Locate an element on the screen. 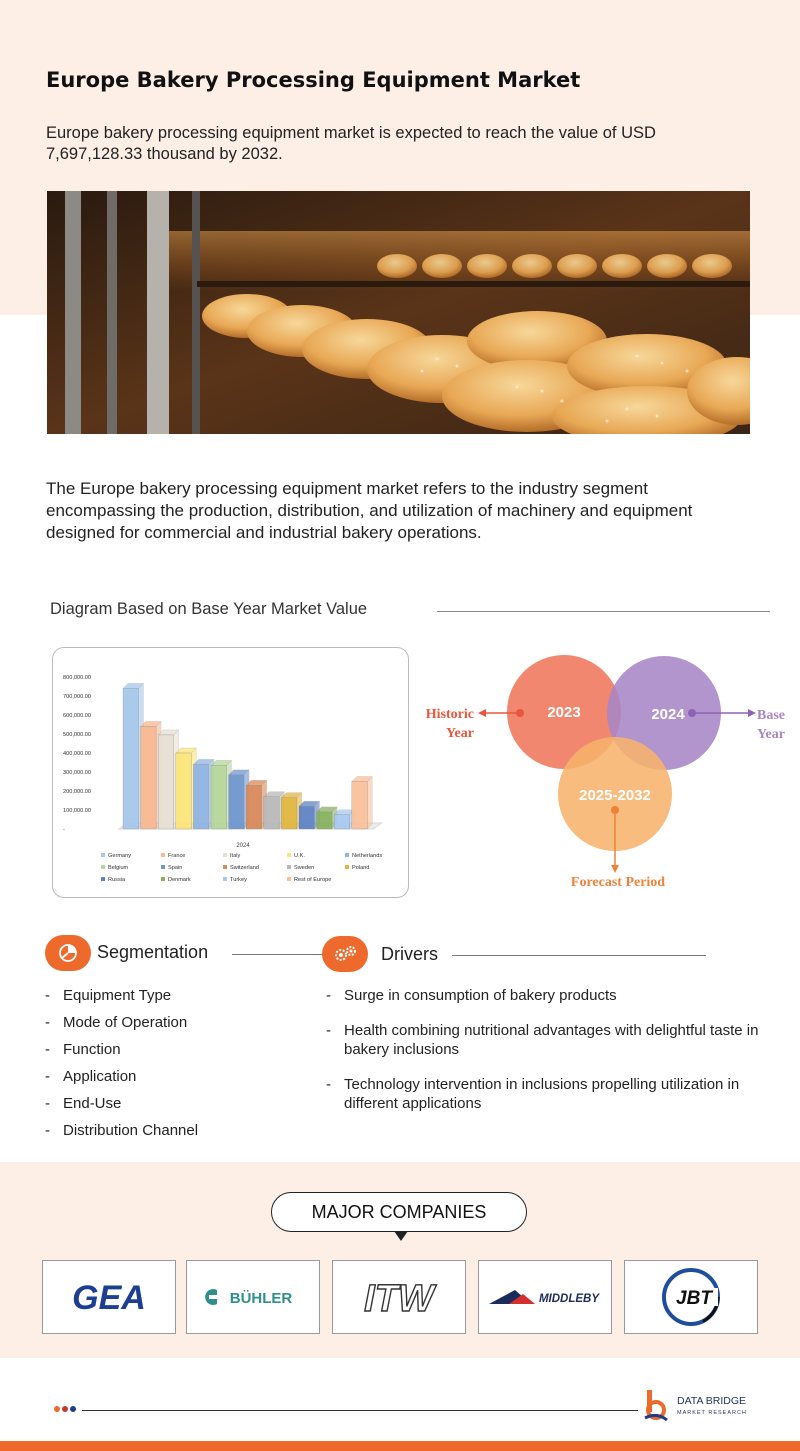 Image resolution: width=800 pixels, height=1451 pixels. legend-label: Sweden is located at coordinates (304, 868).